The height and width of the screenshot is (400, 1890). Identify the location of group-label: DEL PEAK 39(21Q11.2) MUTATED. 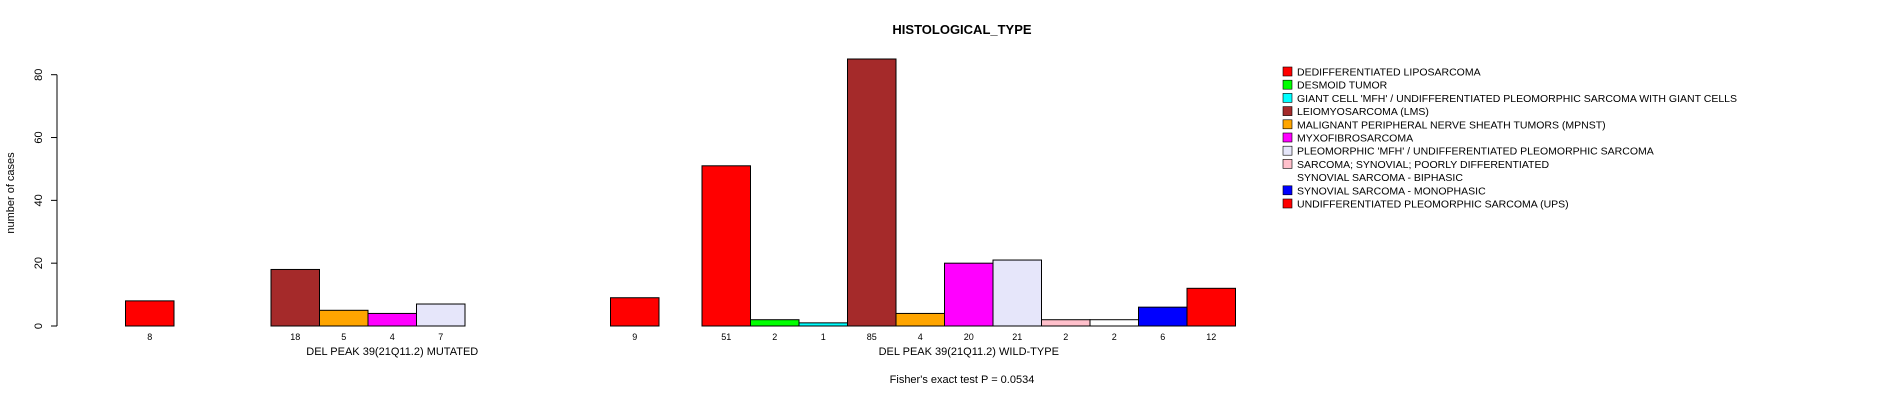
(392, 352).